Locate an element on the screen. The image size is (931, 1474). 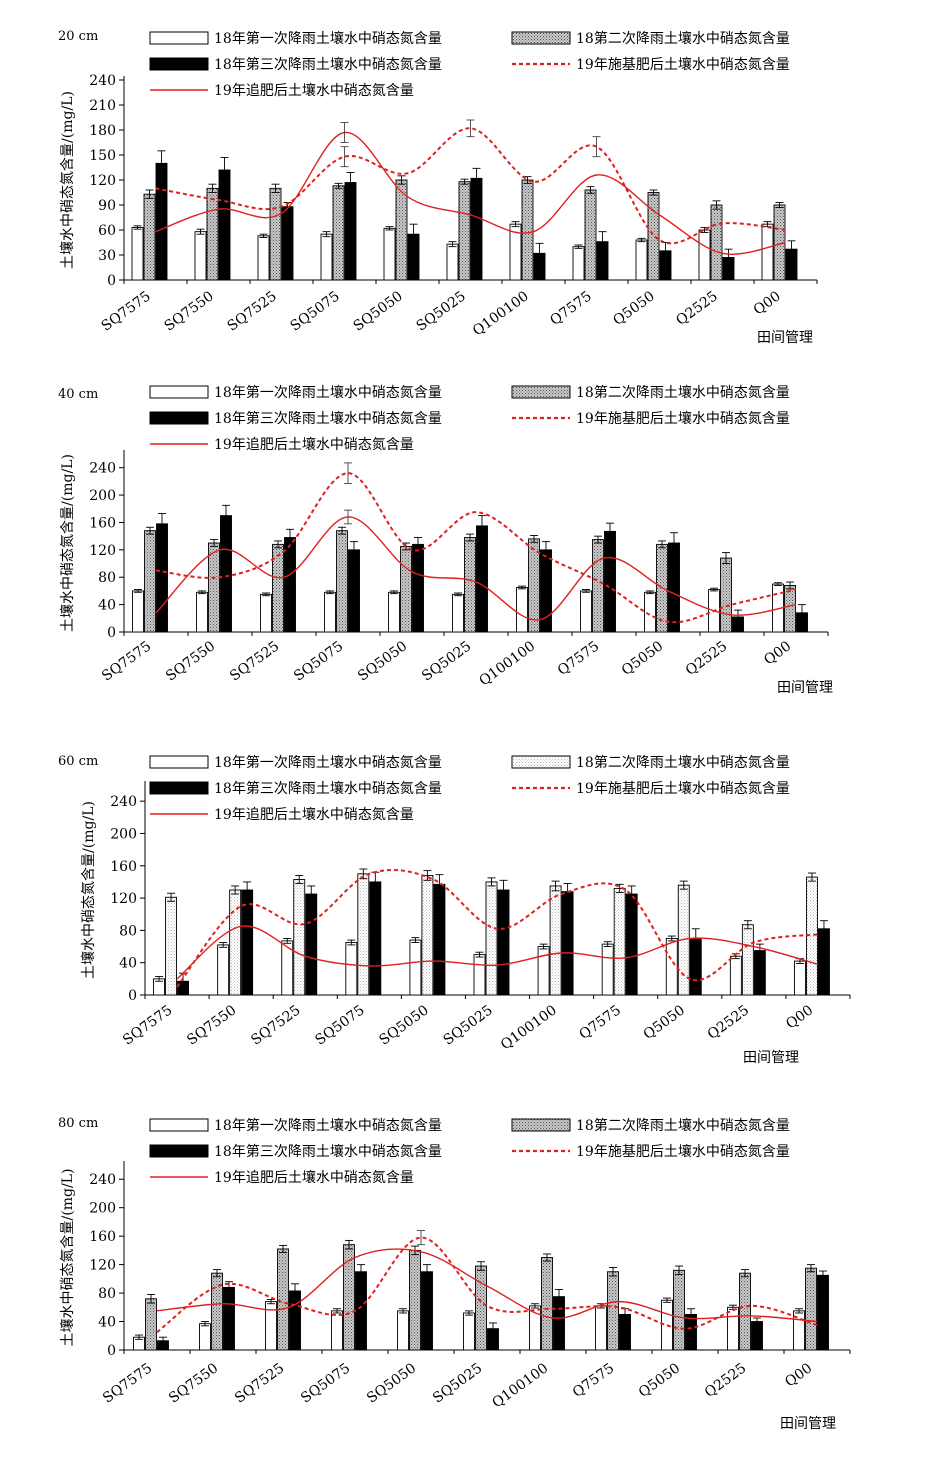
legend-label: 18第二次降雨土壤水中硝态氮含量 is located at coordinates (683, 762).